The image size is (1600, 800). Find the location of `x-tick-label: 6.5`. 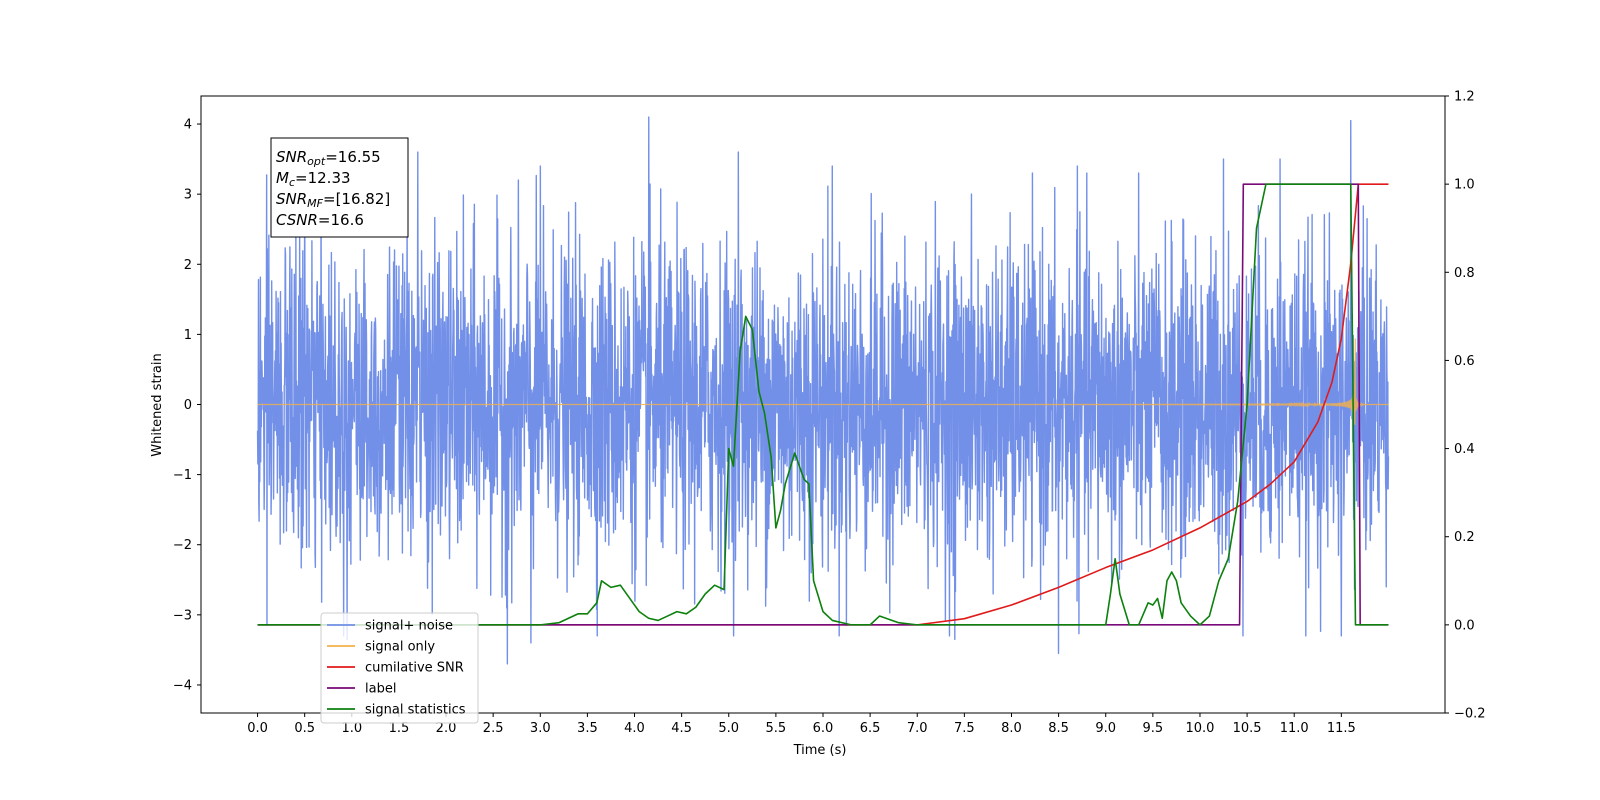

x-tick-label: 6.5 is located at coordinates (870, 728).